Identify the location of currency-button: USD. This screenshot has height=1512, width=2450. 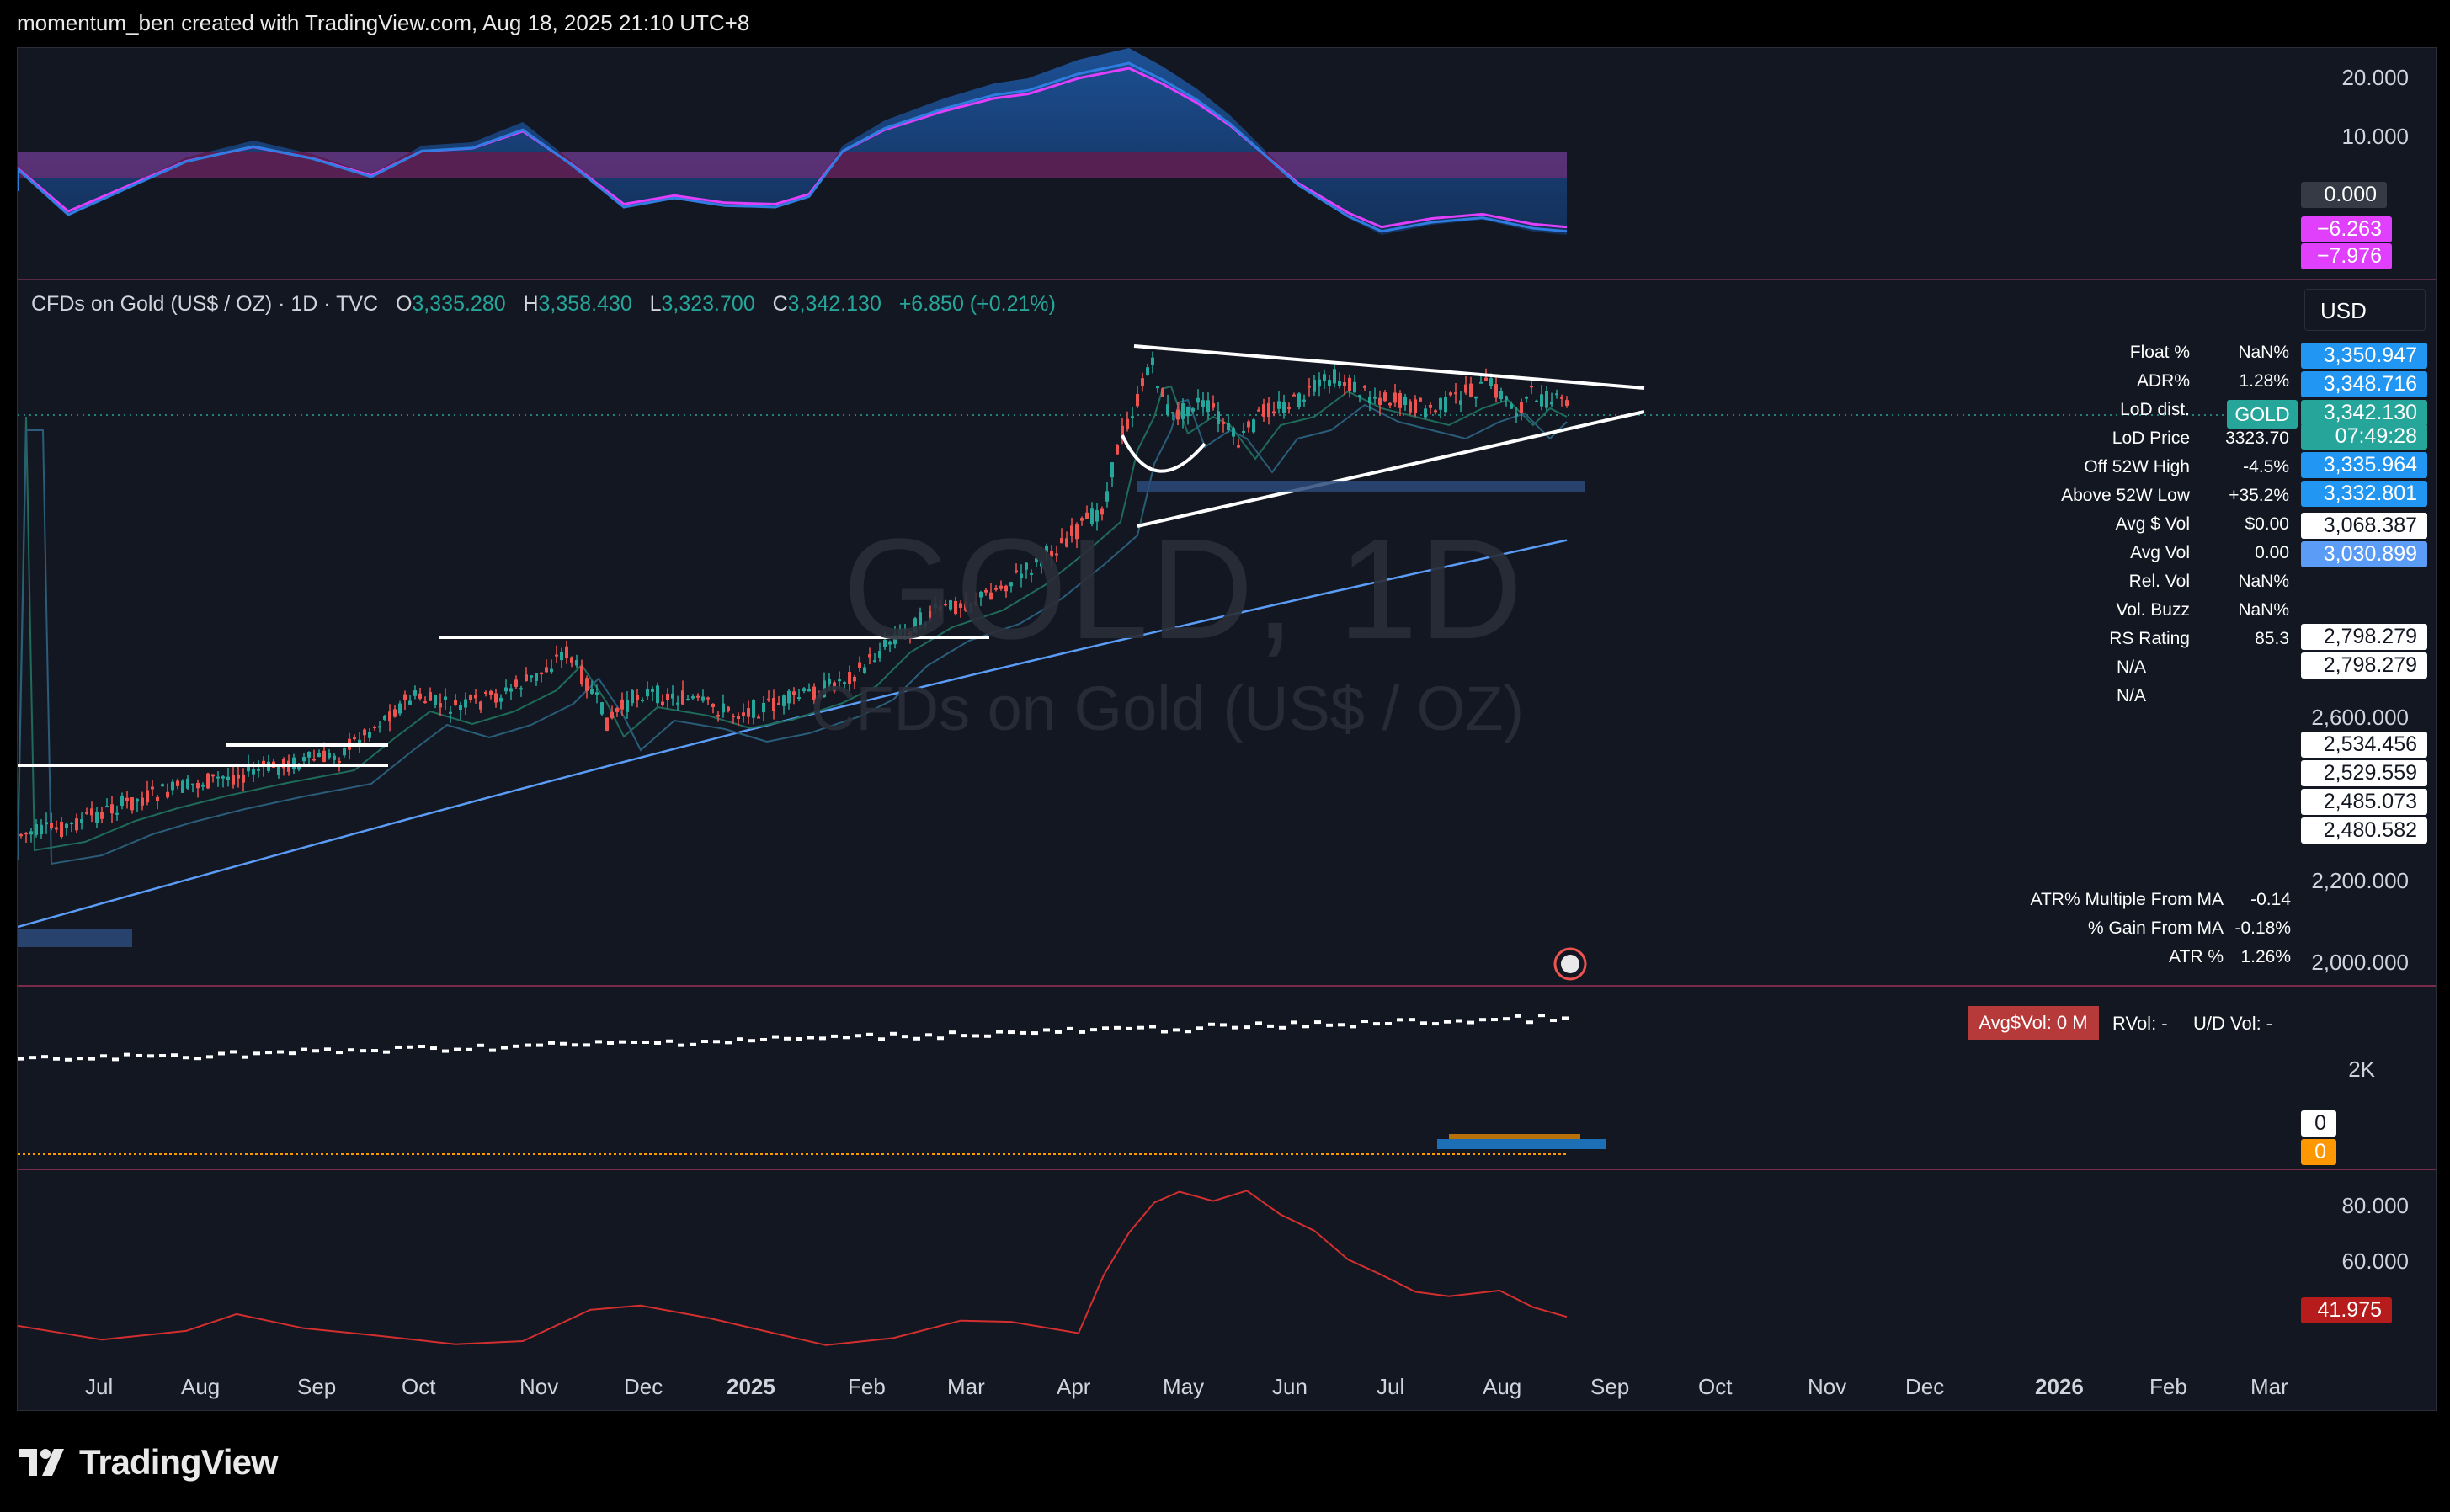
(2365, 310).